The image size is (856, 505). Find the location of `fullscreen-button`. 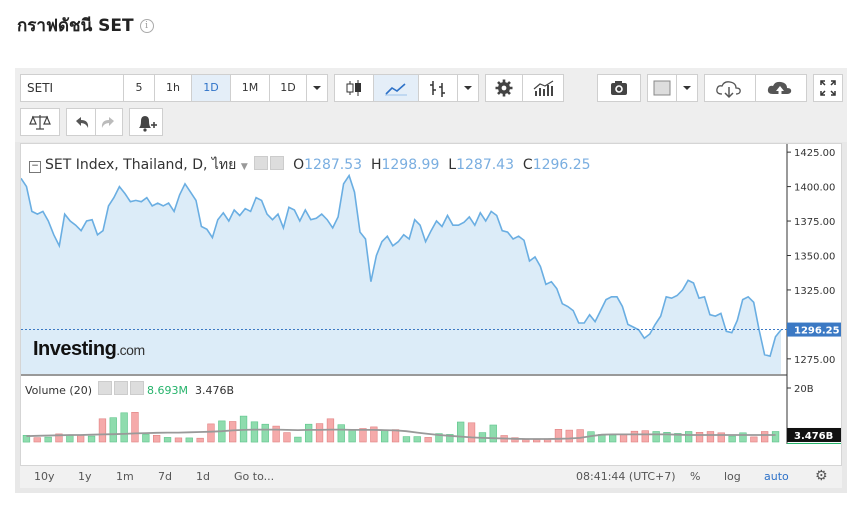

fullscreen-button is located at coordinates (828, 88).